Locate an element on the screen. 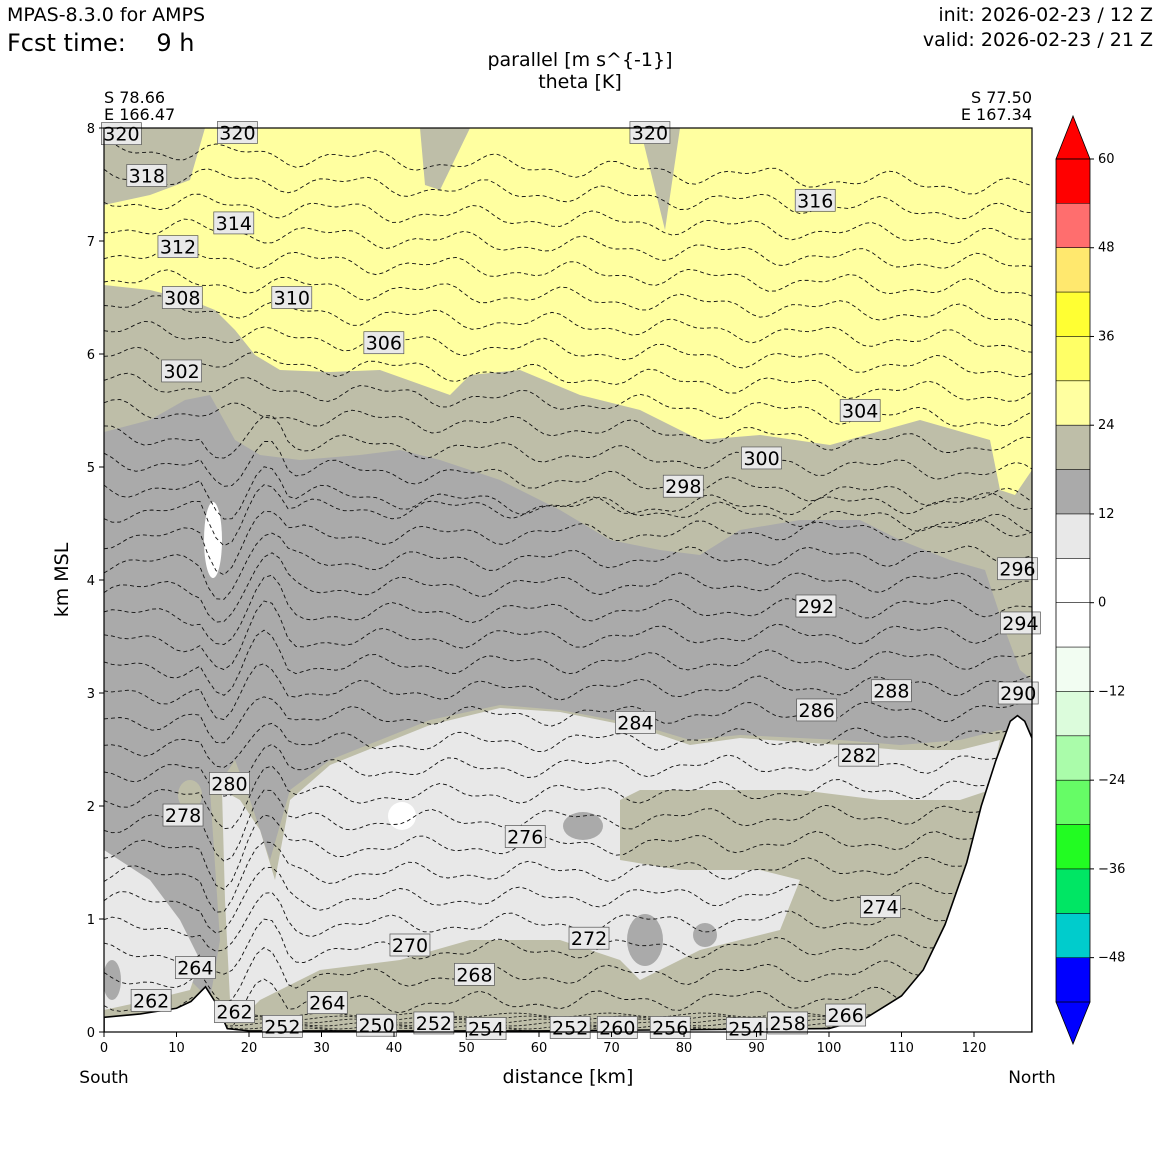 This screenshot has height=1160, width=1160. theta-label: 268 is located at coordinates (474, 974).